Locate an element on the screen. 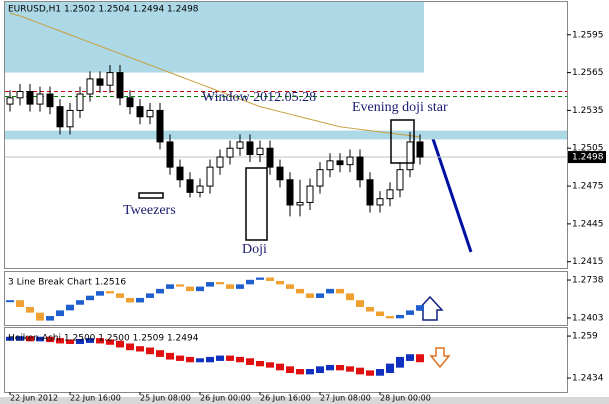 Image resolution: width=609 pixels, height=404 pixels. annotation: Doji is located at coordinates (254, 249).